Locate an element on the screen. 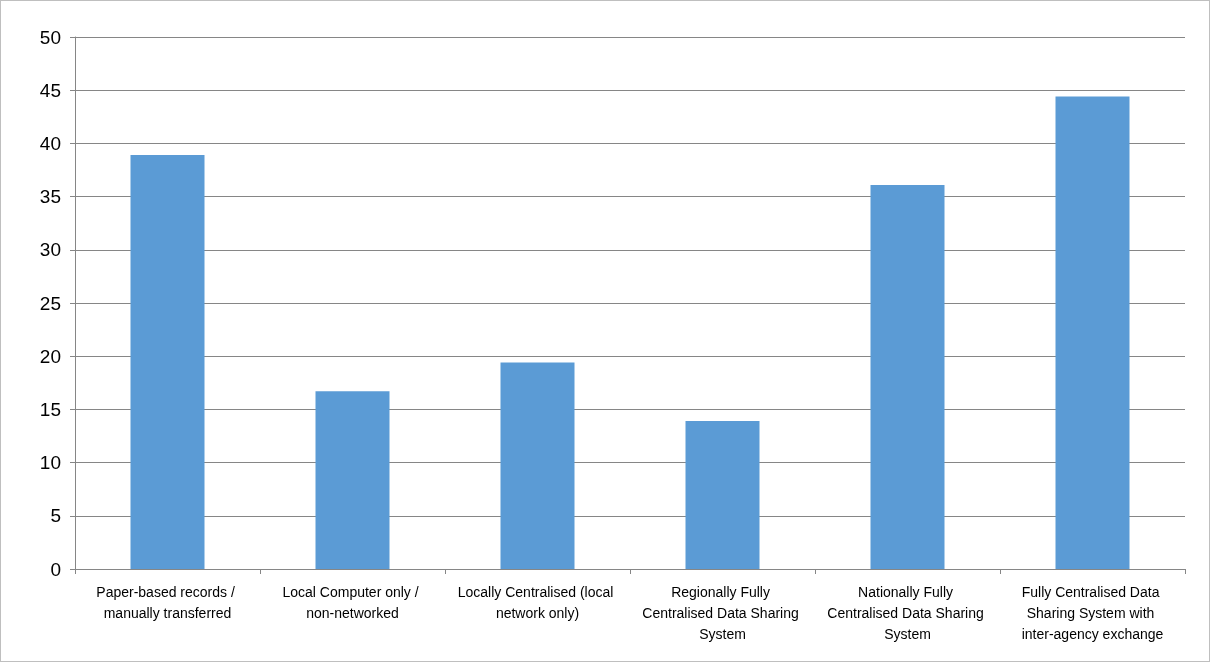 The image size is (1212, 664). y-tick-label: 45 is located at coordinates (50, 90).